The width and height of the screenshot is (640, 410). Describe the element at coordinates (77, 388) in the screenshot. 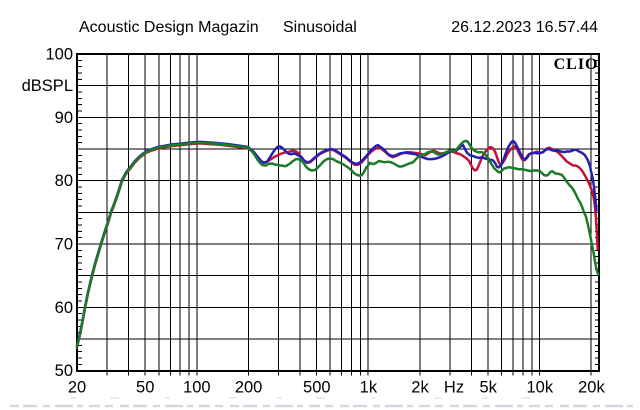

I see `svg-text: 20` at that location.